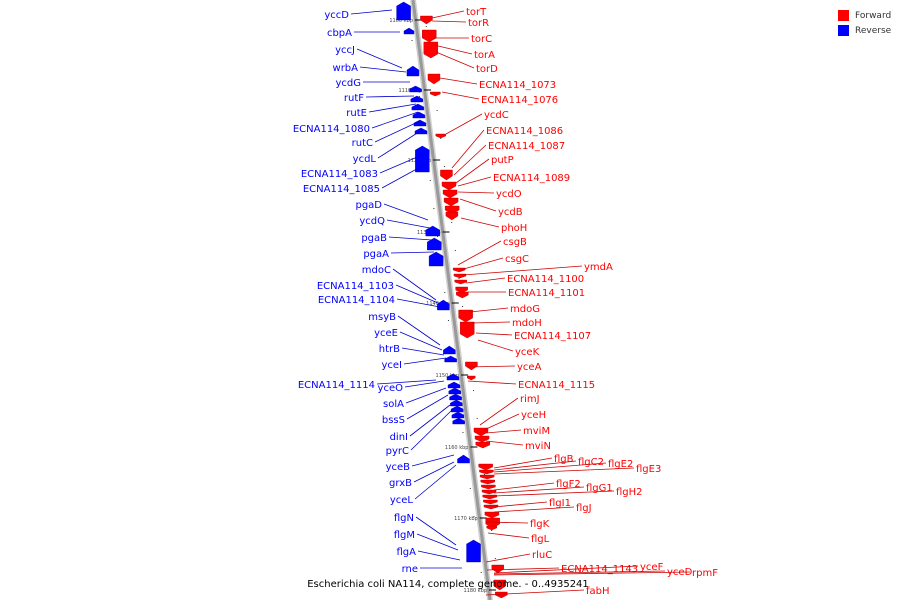  Describe the element at coordinates (404, 518) in the screenshot. I see `gene-label-flgn: flgN` at that location.